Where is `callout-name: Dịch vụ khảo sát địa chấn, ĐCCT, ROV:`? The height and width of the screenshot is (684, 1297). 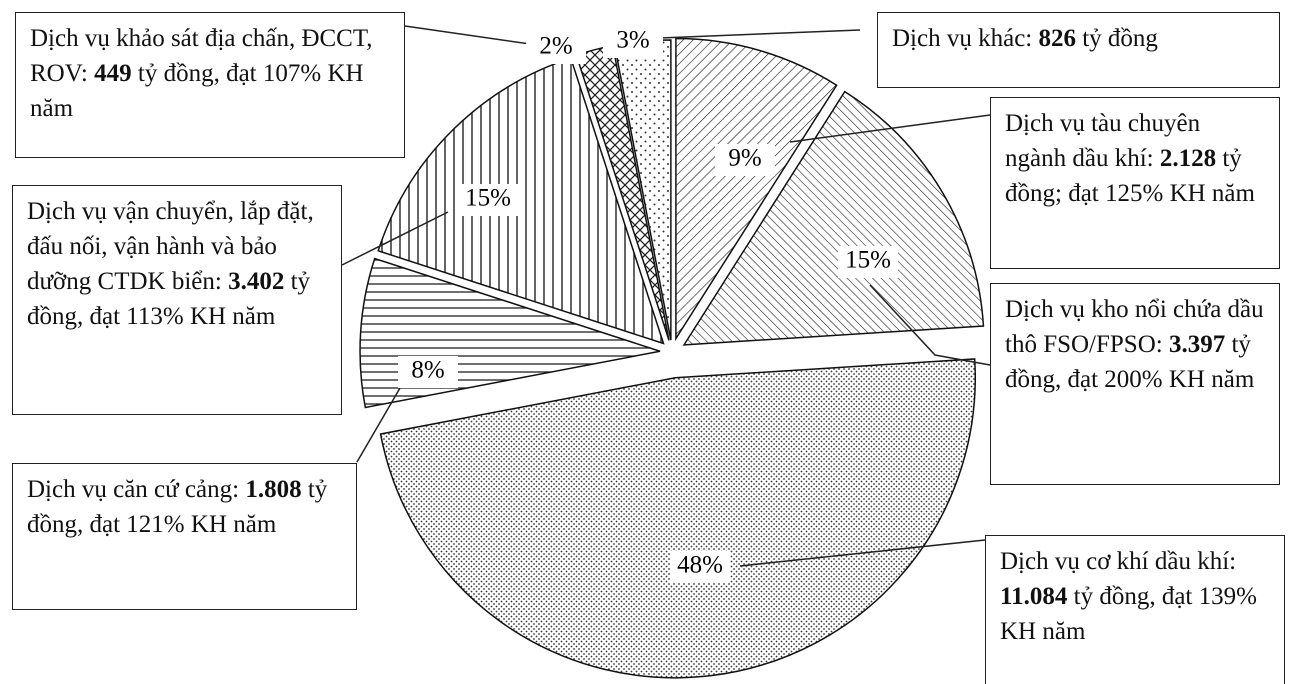
callout-name: Dịch vụ khảo sát địa chấn, ĐCCT, ROV: is located at coordinates (201, 56).